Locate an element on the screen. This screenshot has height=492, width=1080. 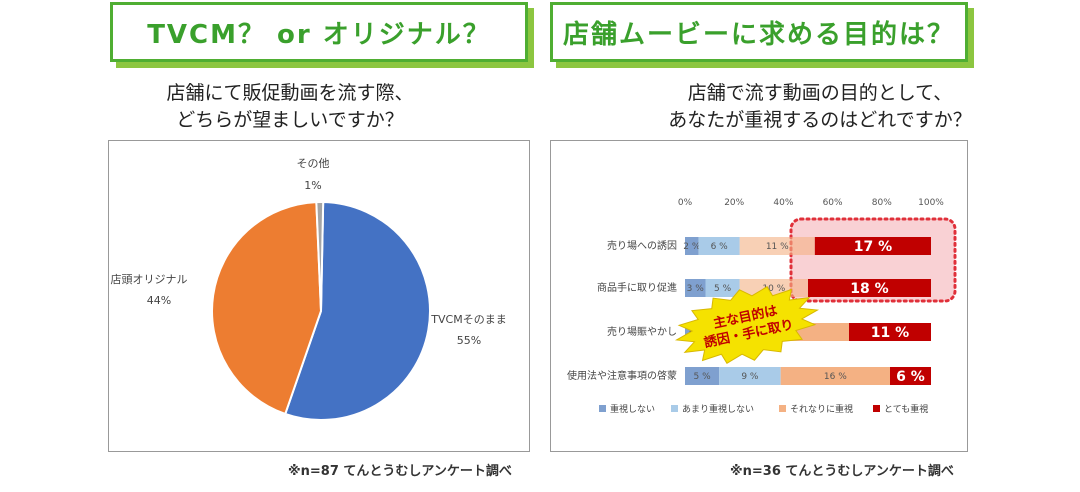
right-note: ※n=36 てんとうむしアンケート調べ is located at coordinates (842, 471).